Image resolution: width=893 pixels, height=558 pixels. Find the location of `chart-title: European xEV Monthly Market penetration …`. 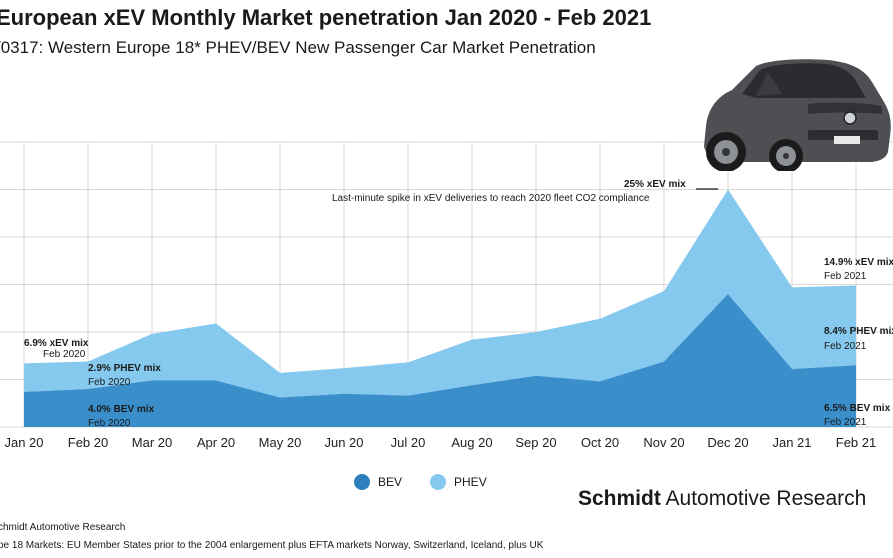

chart-title: European xEV Monthly Market penetration … is located at coordinates (326, 17).